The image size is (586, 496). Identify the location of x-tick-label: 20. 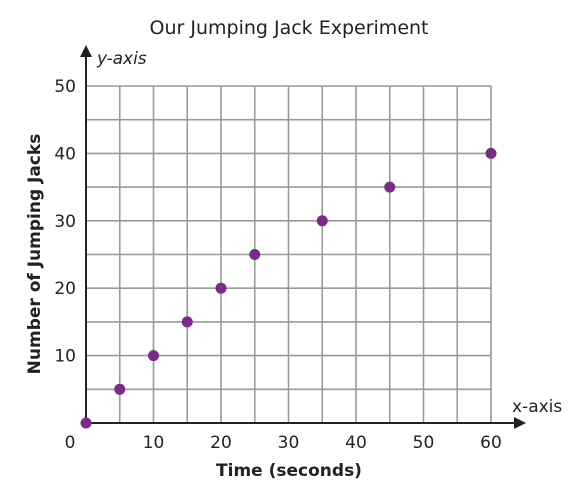
(221, 443).